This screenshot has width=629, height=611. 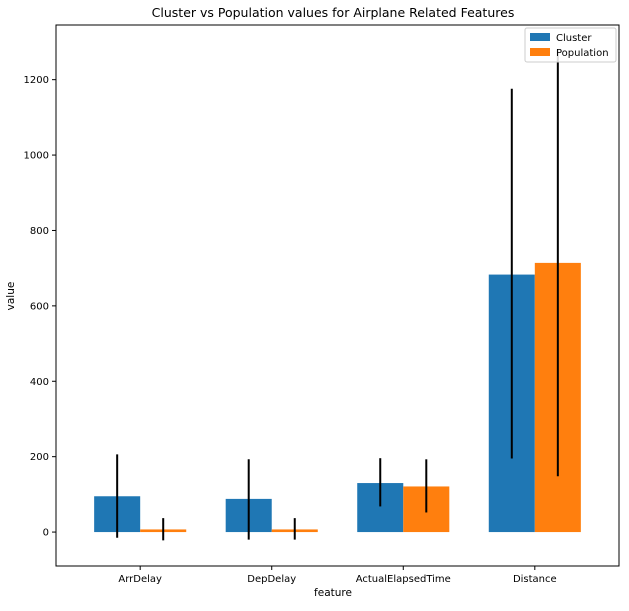 What do you see at coordinates (540, 52) in the screenshot?
I see `legend-swatch-population` at bounding box center [540, 52].